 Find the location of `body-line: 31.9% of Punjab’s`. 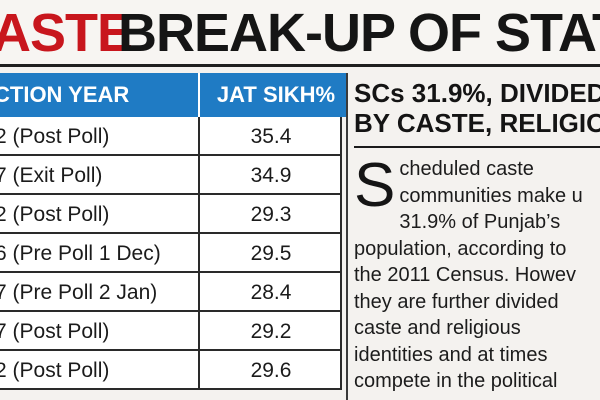

body-line: 31.9% of Punjab’s is located at coordinates (480, 222).